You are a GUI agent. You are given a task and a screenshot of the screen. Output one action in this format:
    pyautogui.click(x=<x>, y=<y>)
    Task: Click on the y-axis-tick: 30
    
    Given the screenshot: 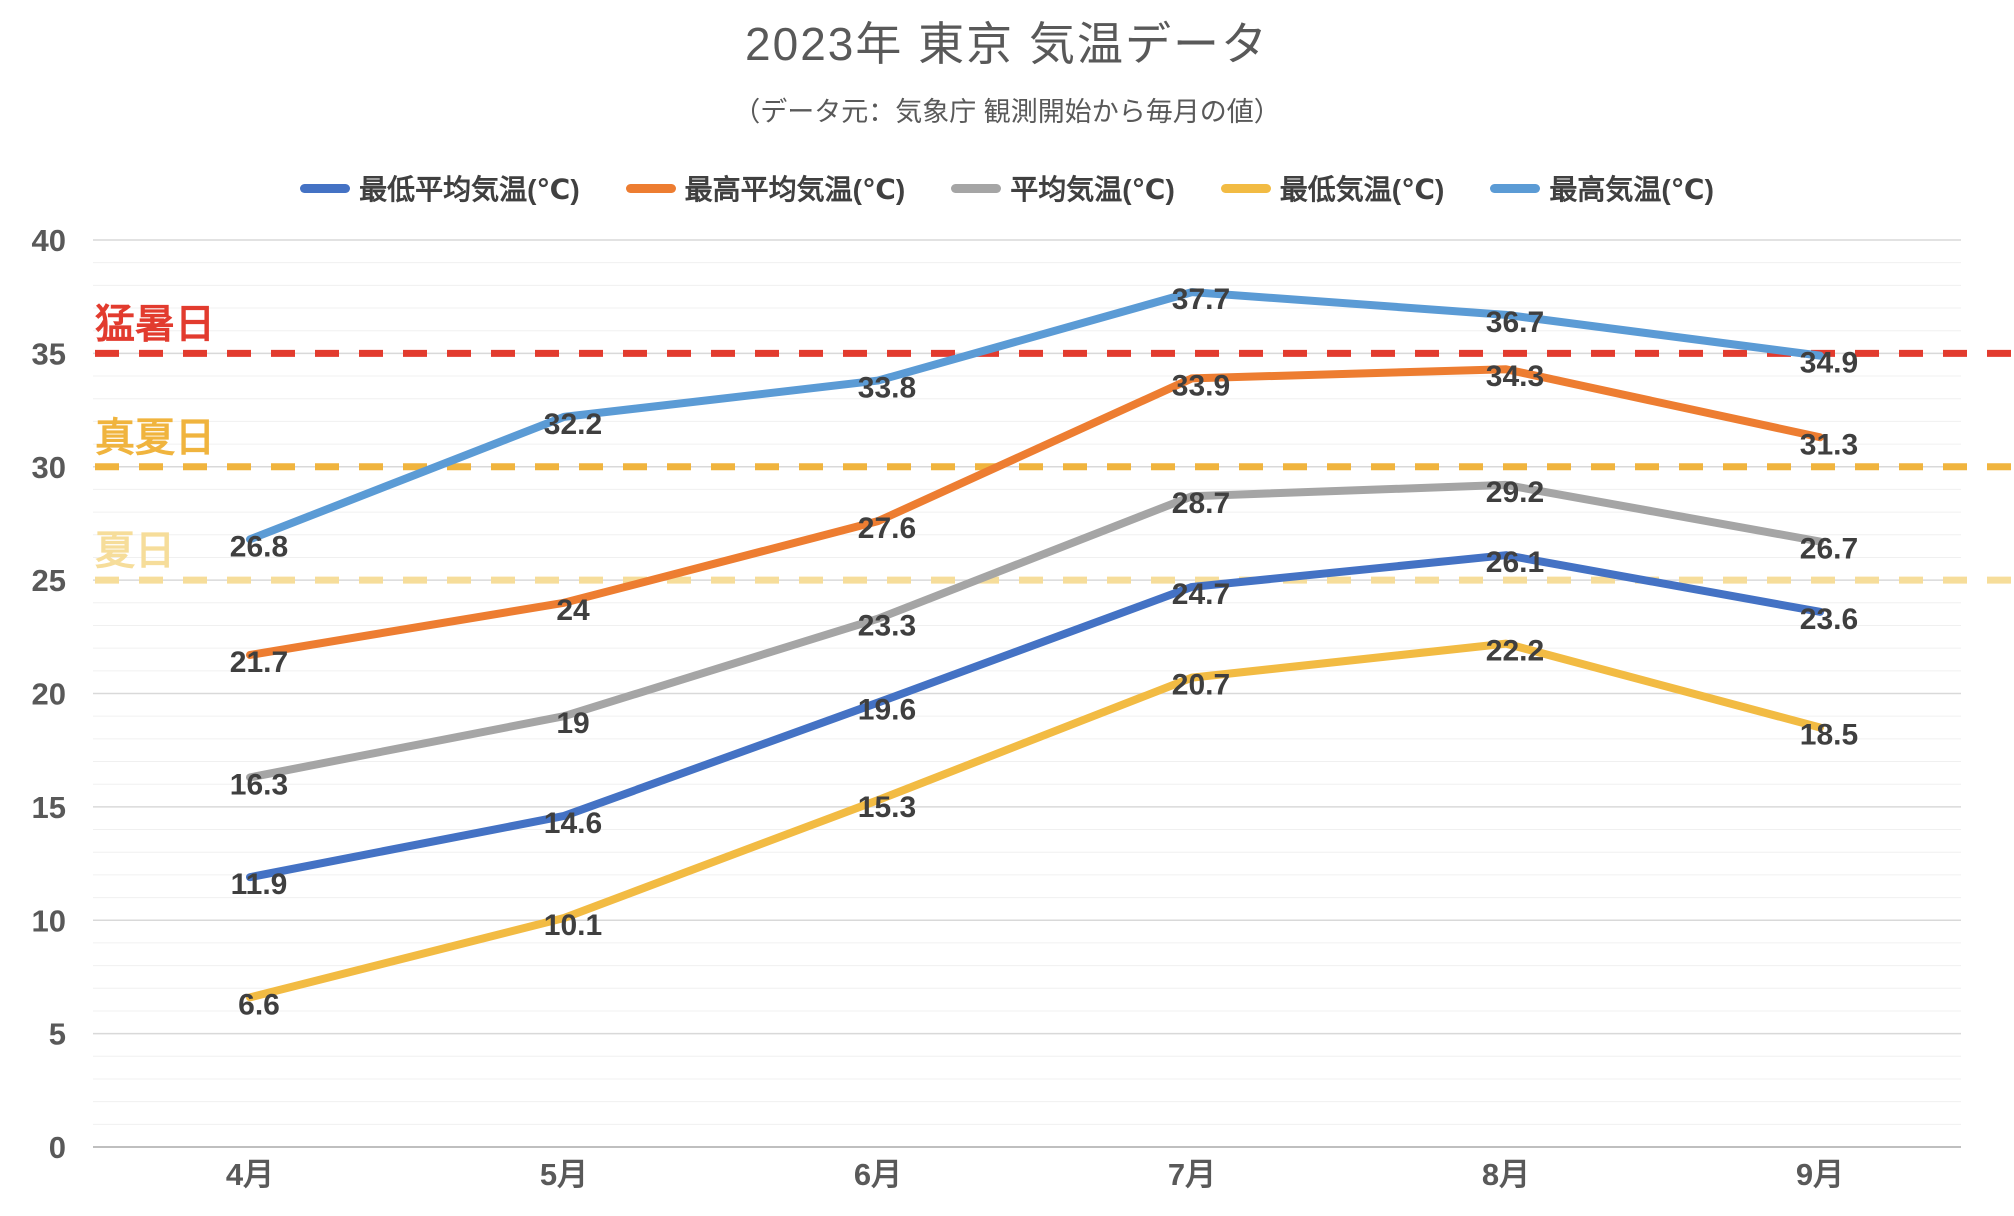 What is the action you would take?
    pyautogui.click(x=49, y=467)
    